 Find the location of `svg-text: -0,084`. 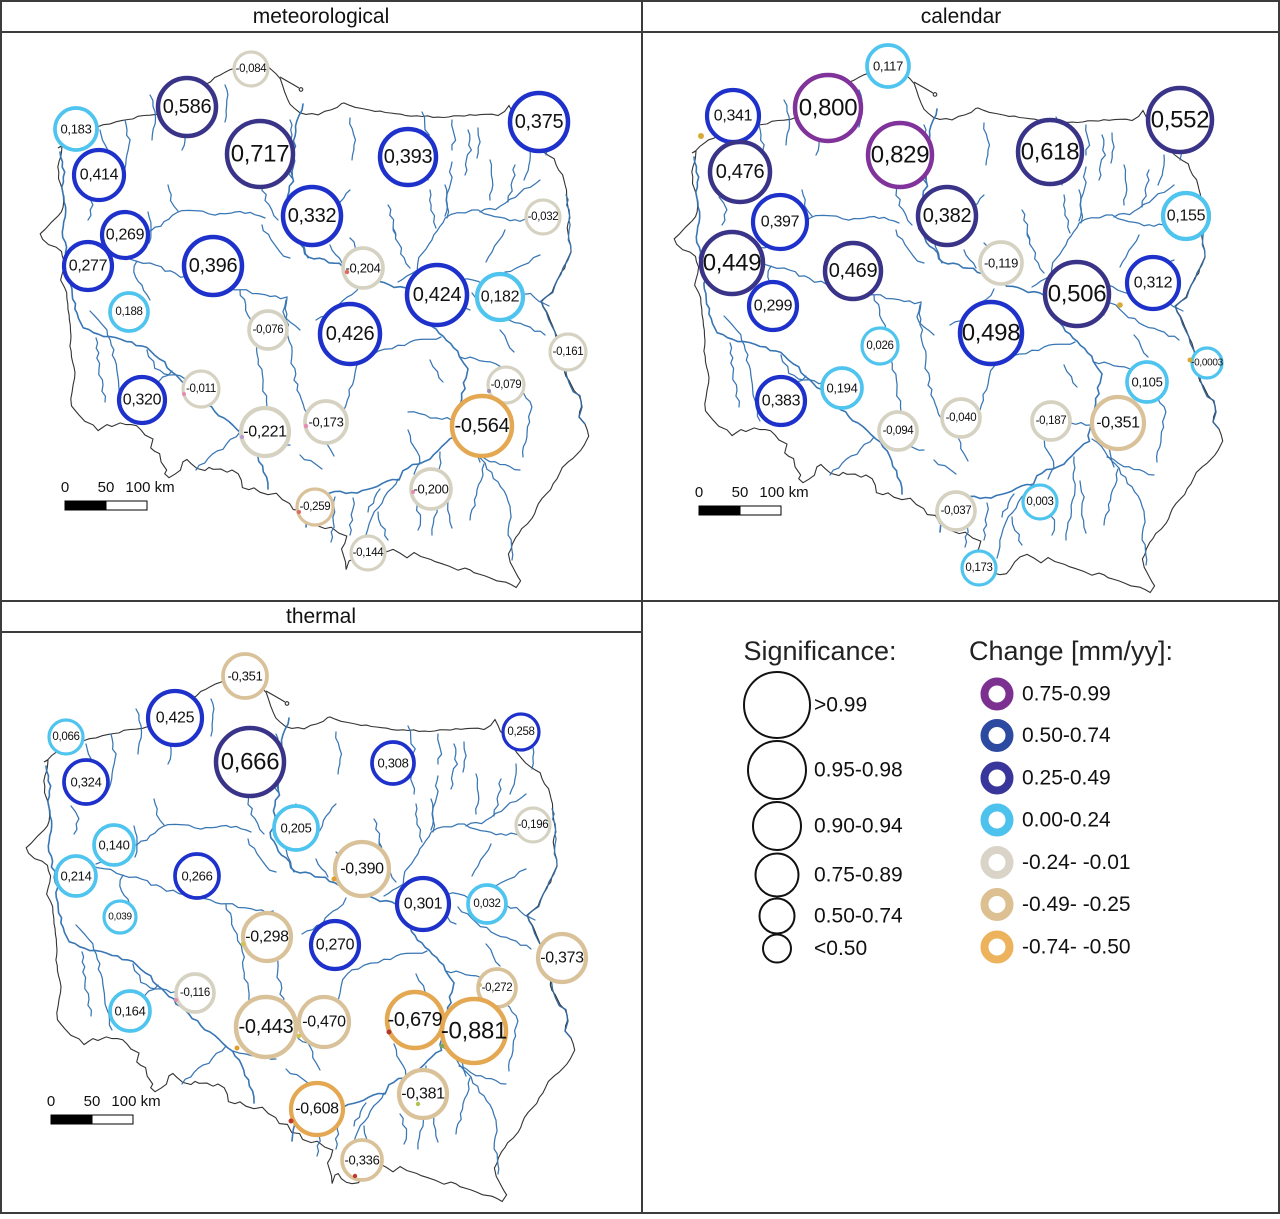

svg-text: -0,084 is located at coordinates (252, 69).